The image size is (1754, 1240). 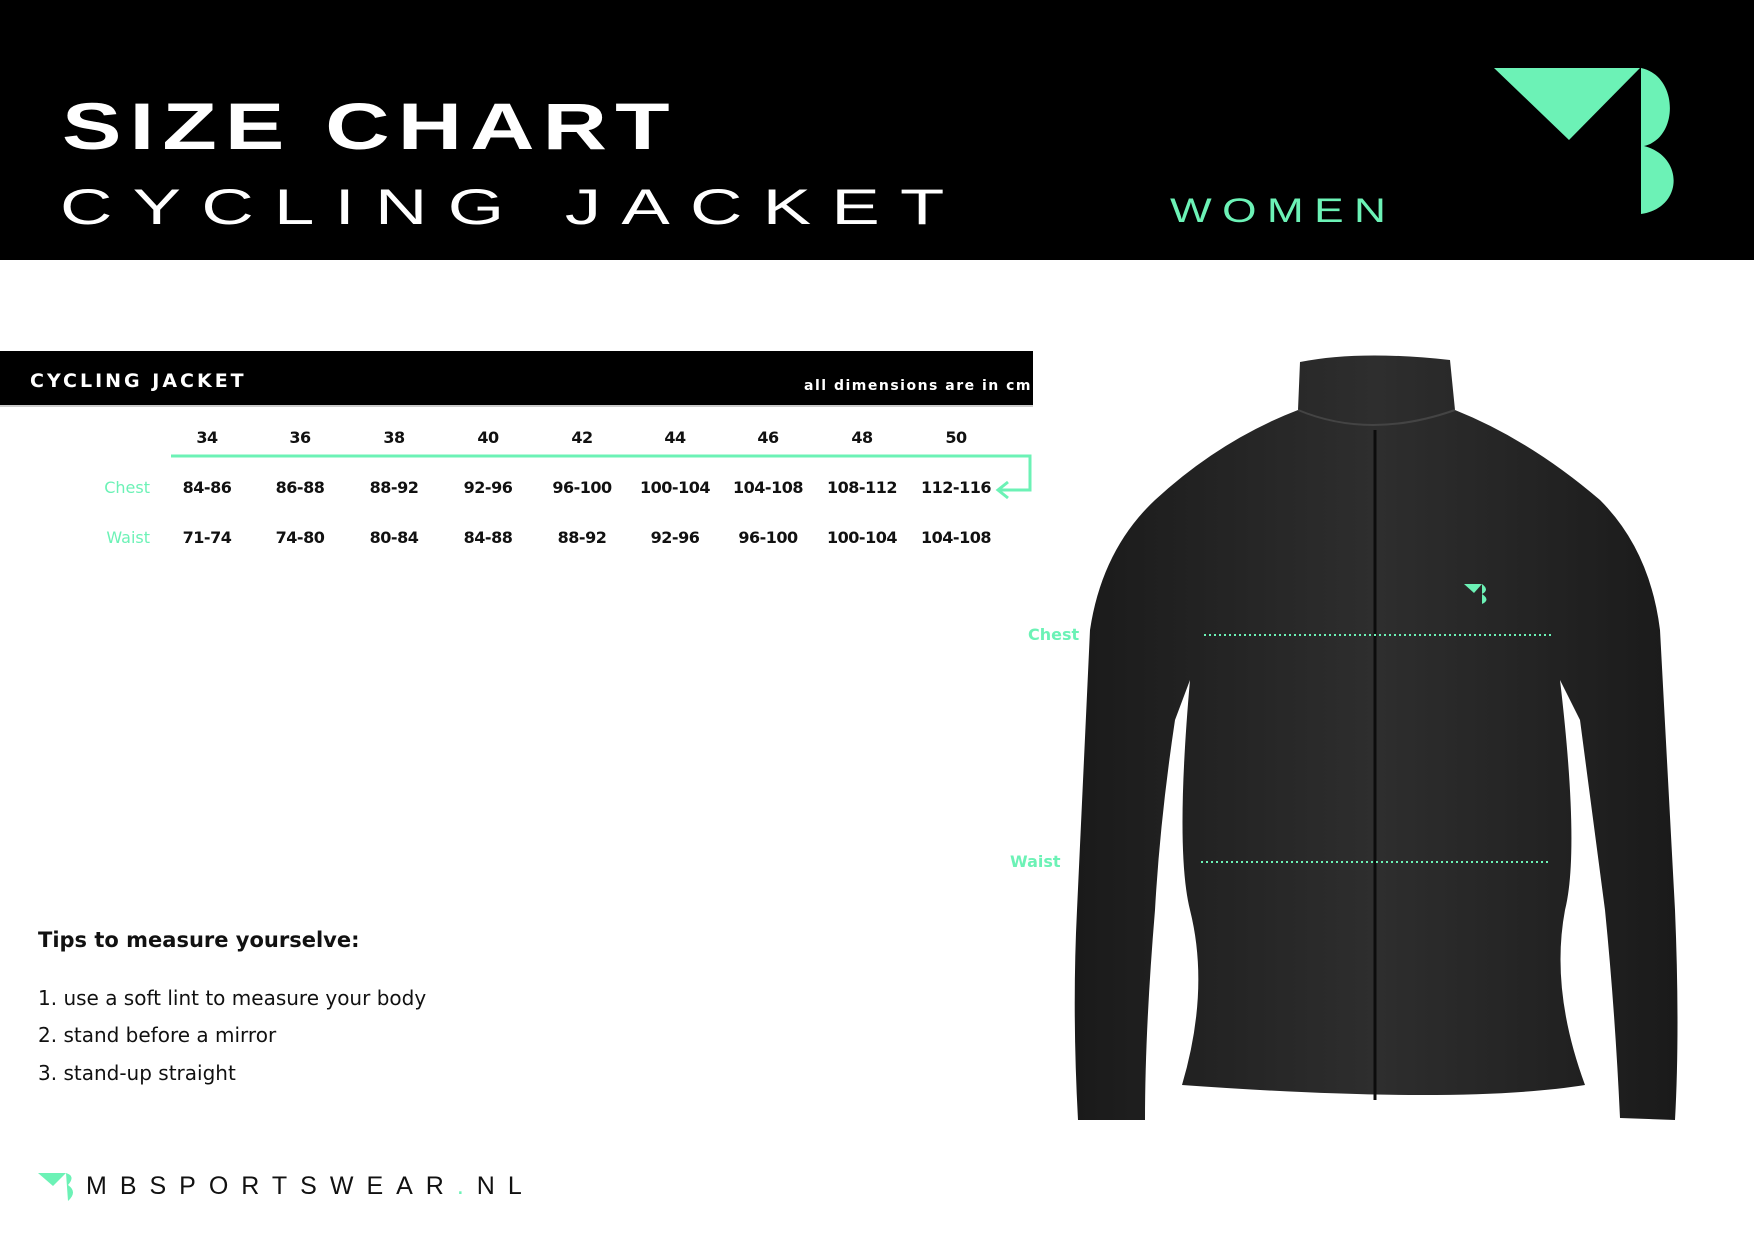 I want to click on table-cell: 74-80, so click(x=300, y=537).